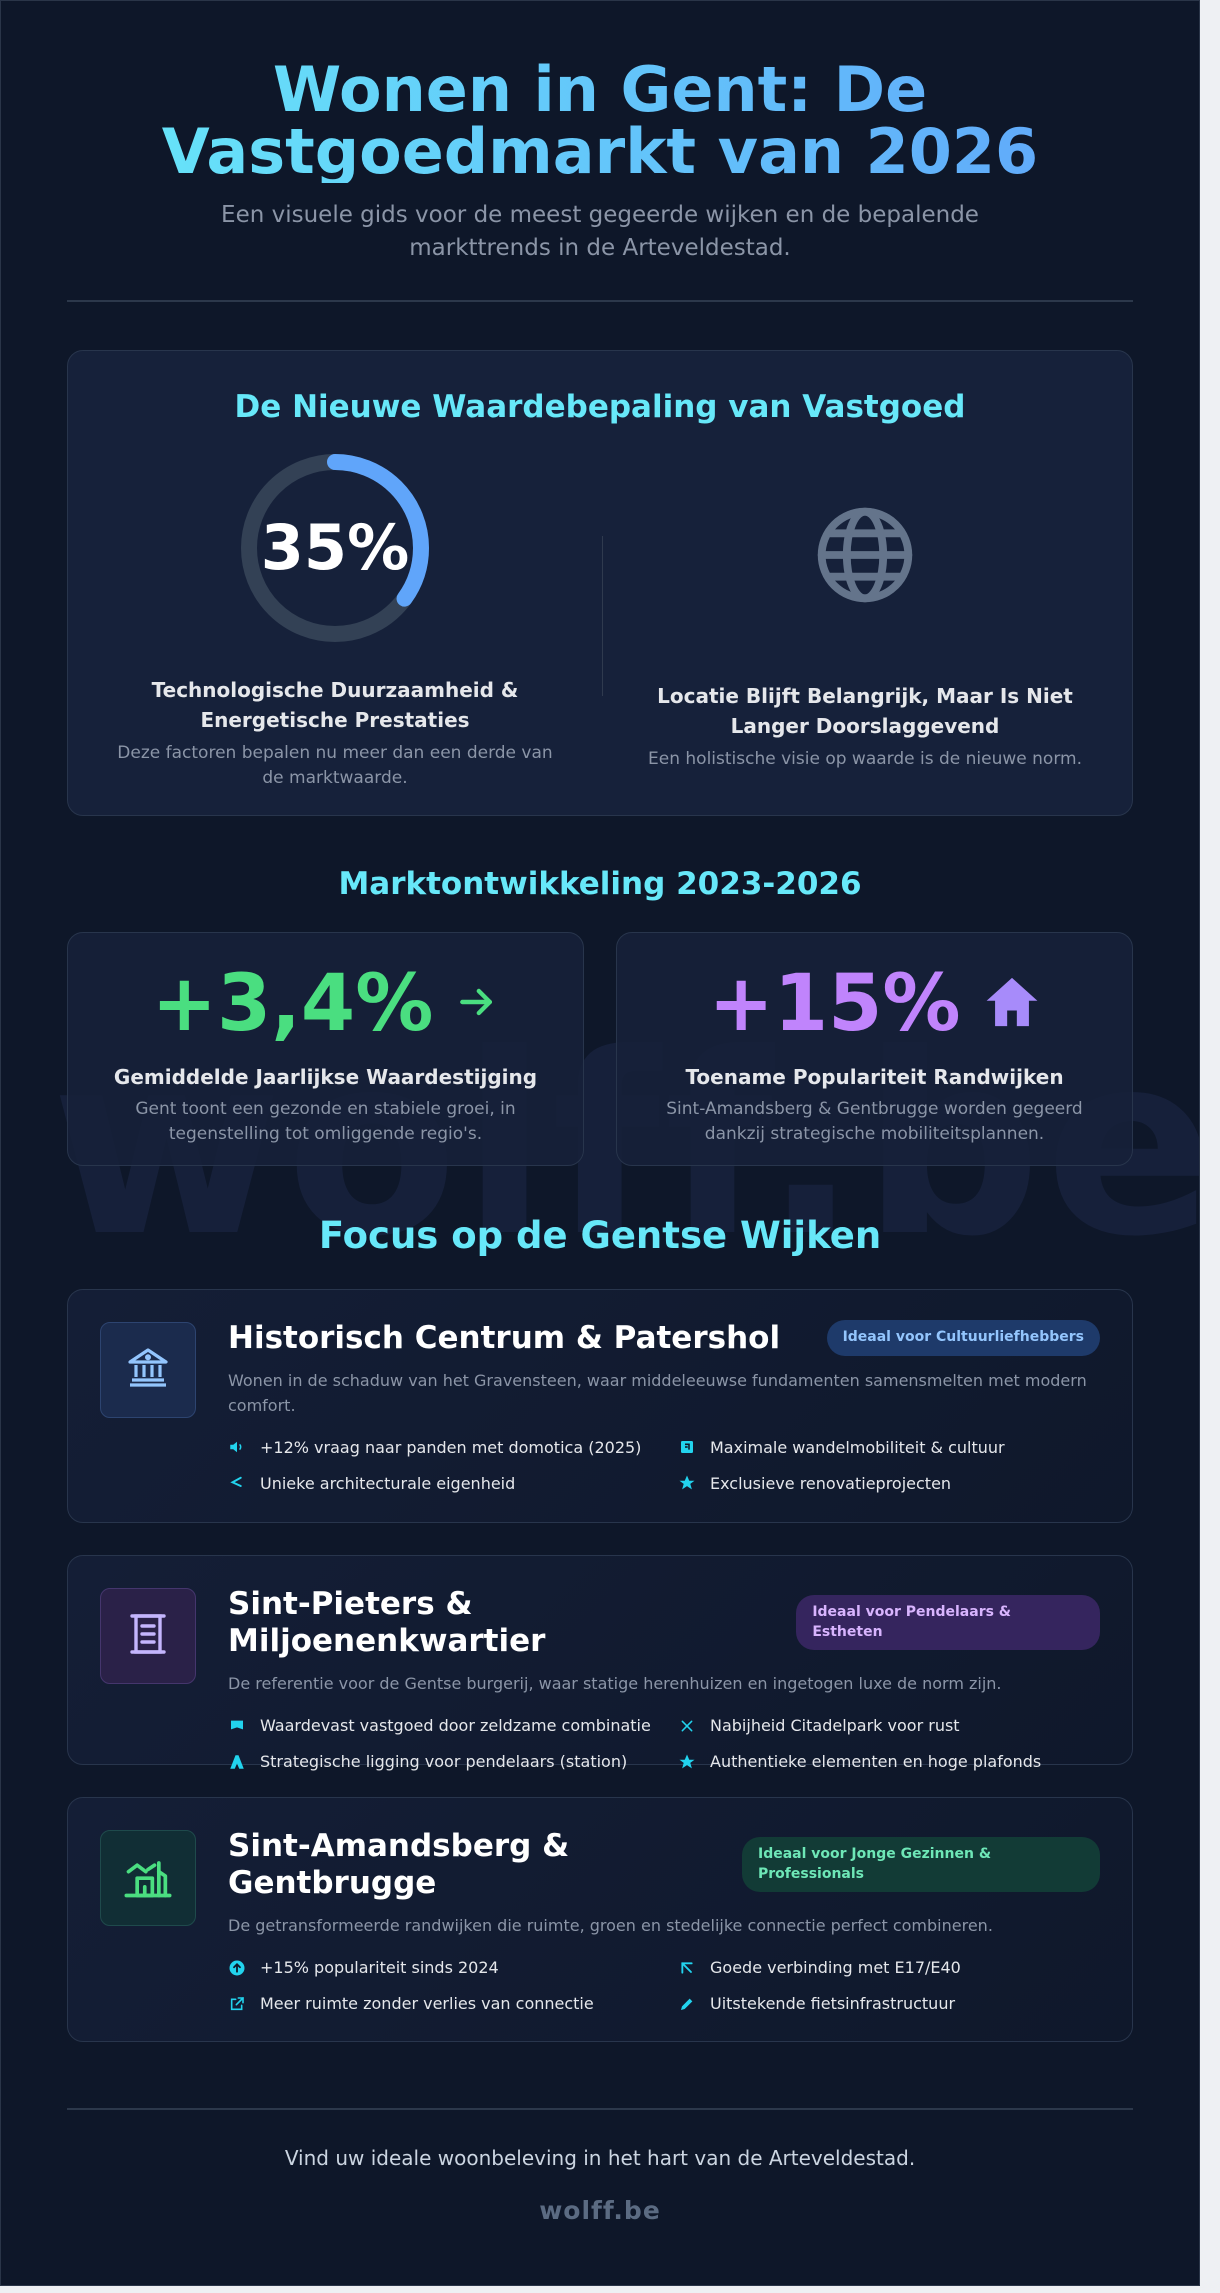  I want to click on page-title: Wonen in Gent: De Vastgoedmarkt van 2026, so click(600, 121).